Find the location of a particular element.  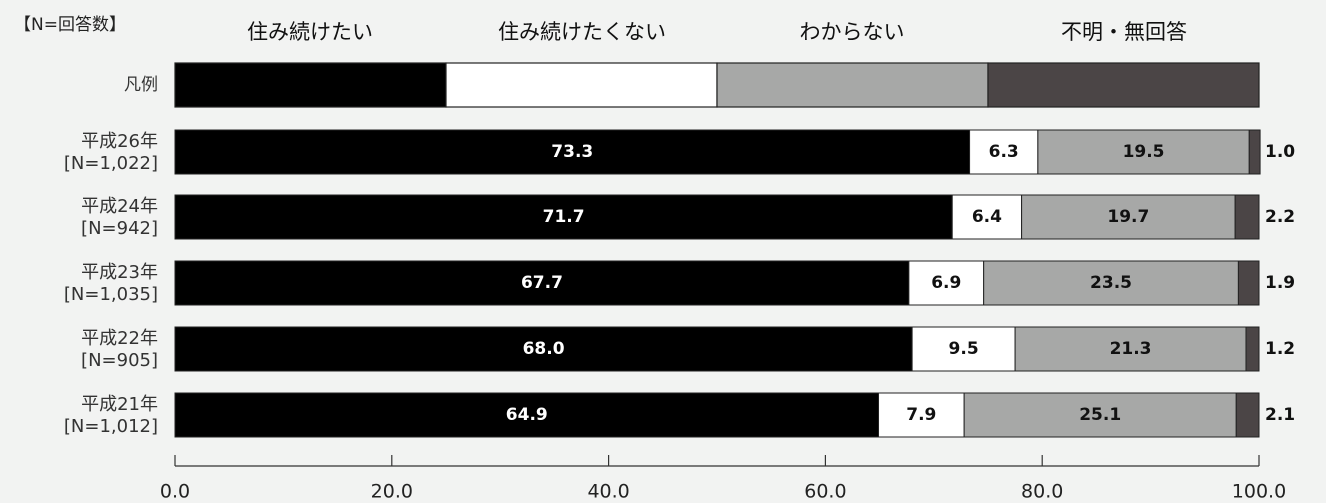

x-tick-label: 40.0 is located at coordinates (608, 492).